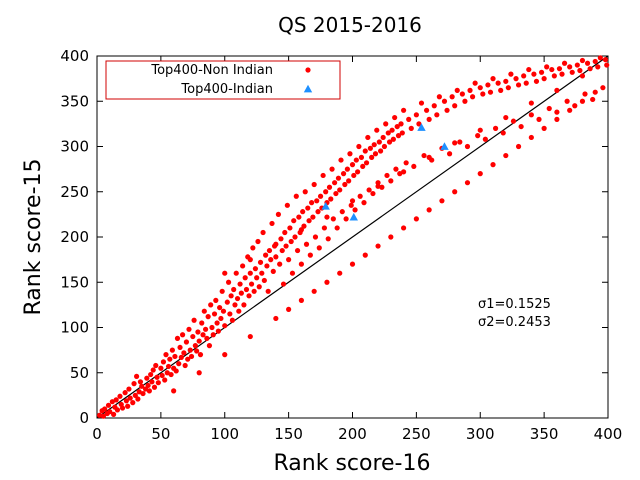 This screenshot has height=480, width=640. What do you see at coordinates (308, 88) in the screenshot?
I see `legend-marker-point-indian` at bounding box center [308, 88].